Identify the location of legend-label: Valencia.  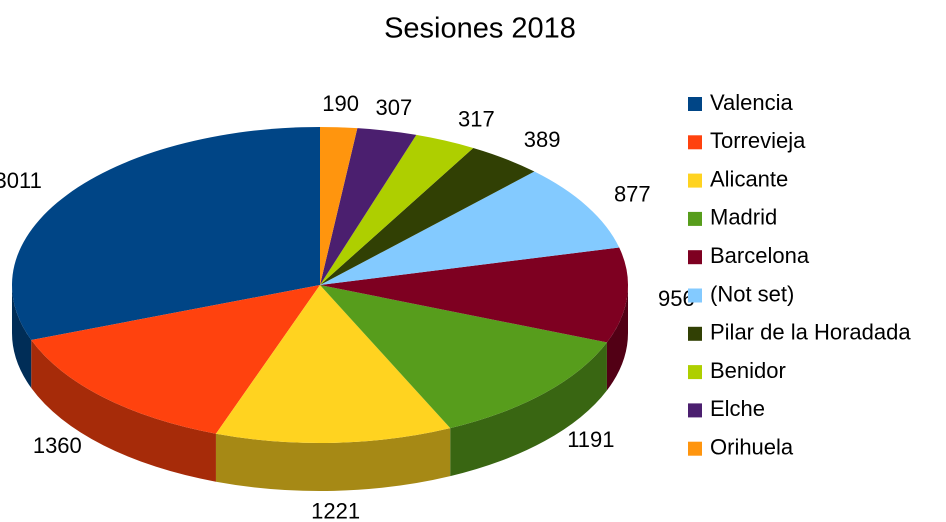
(752, 102).